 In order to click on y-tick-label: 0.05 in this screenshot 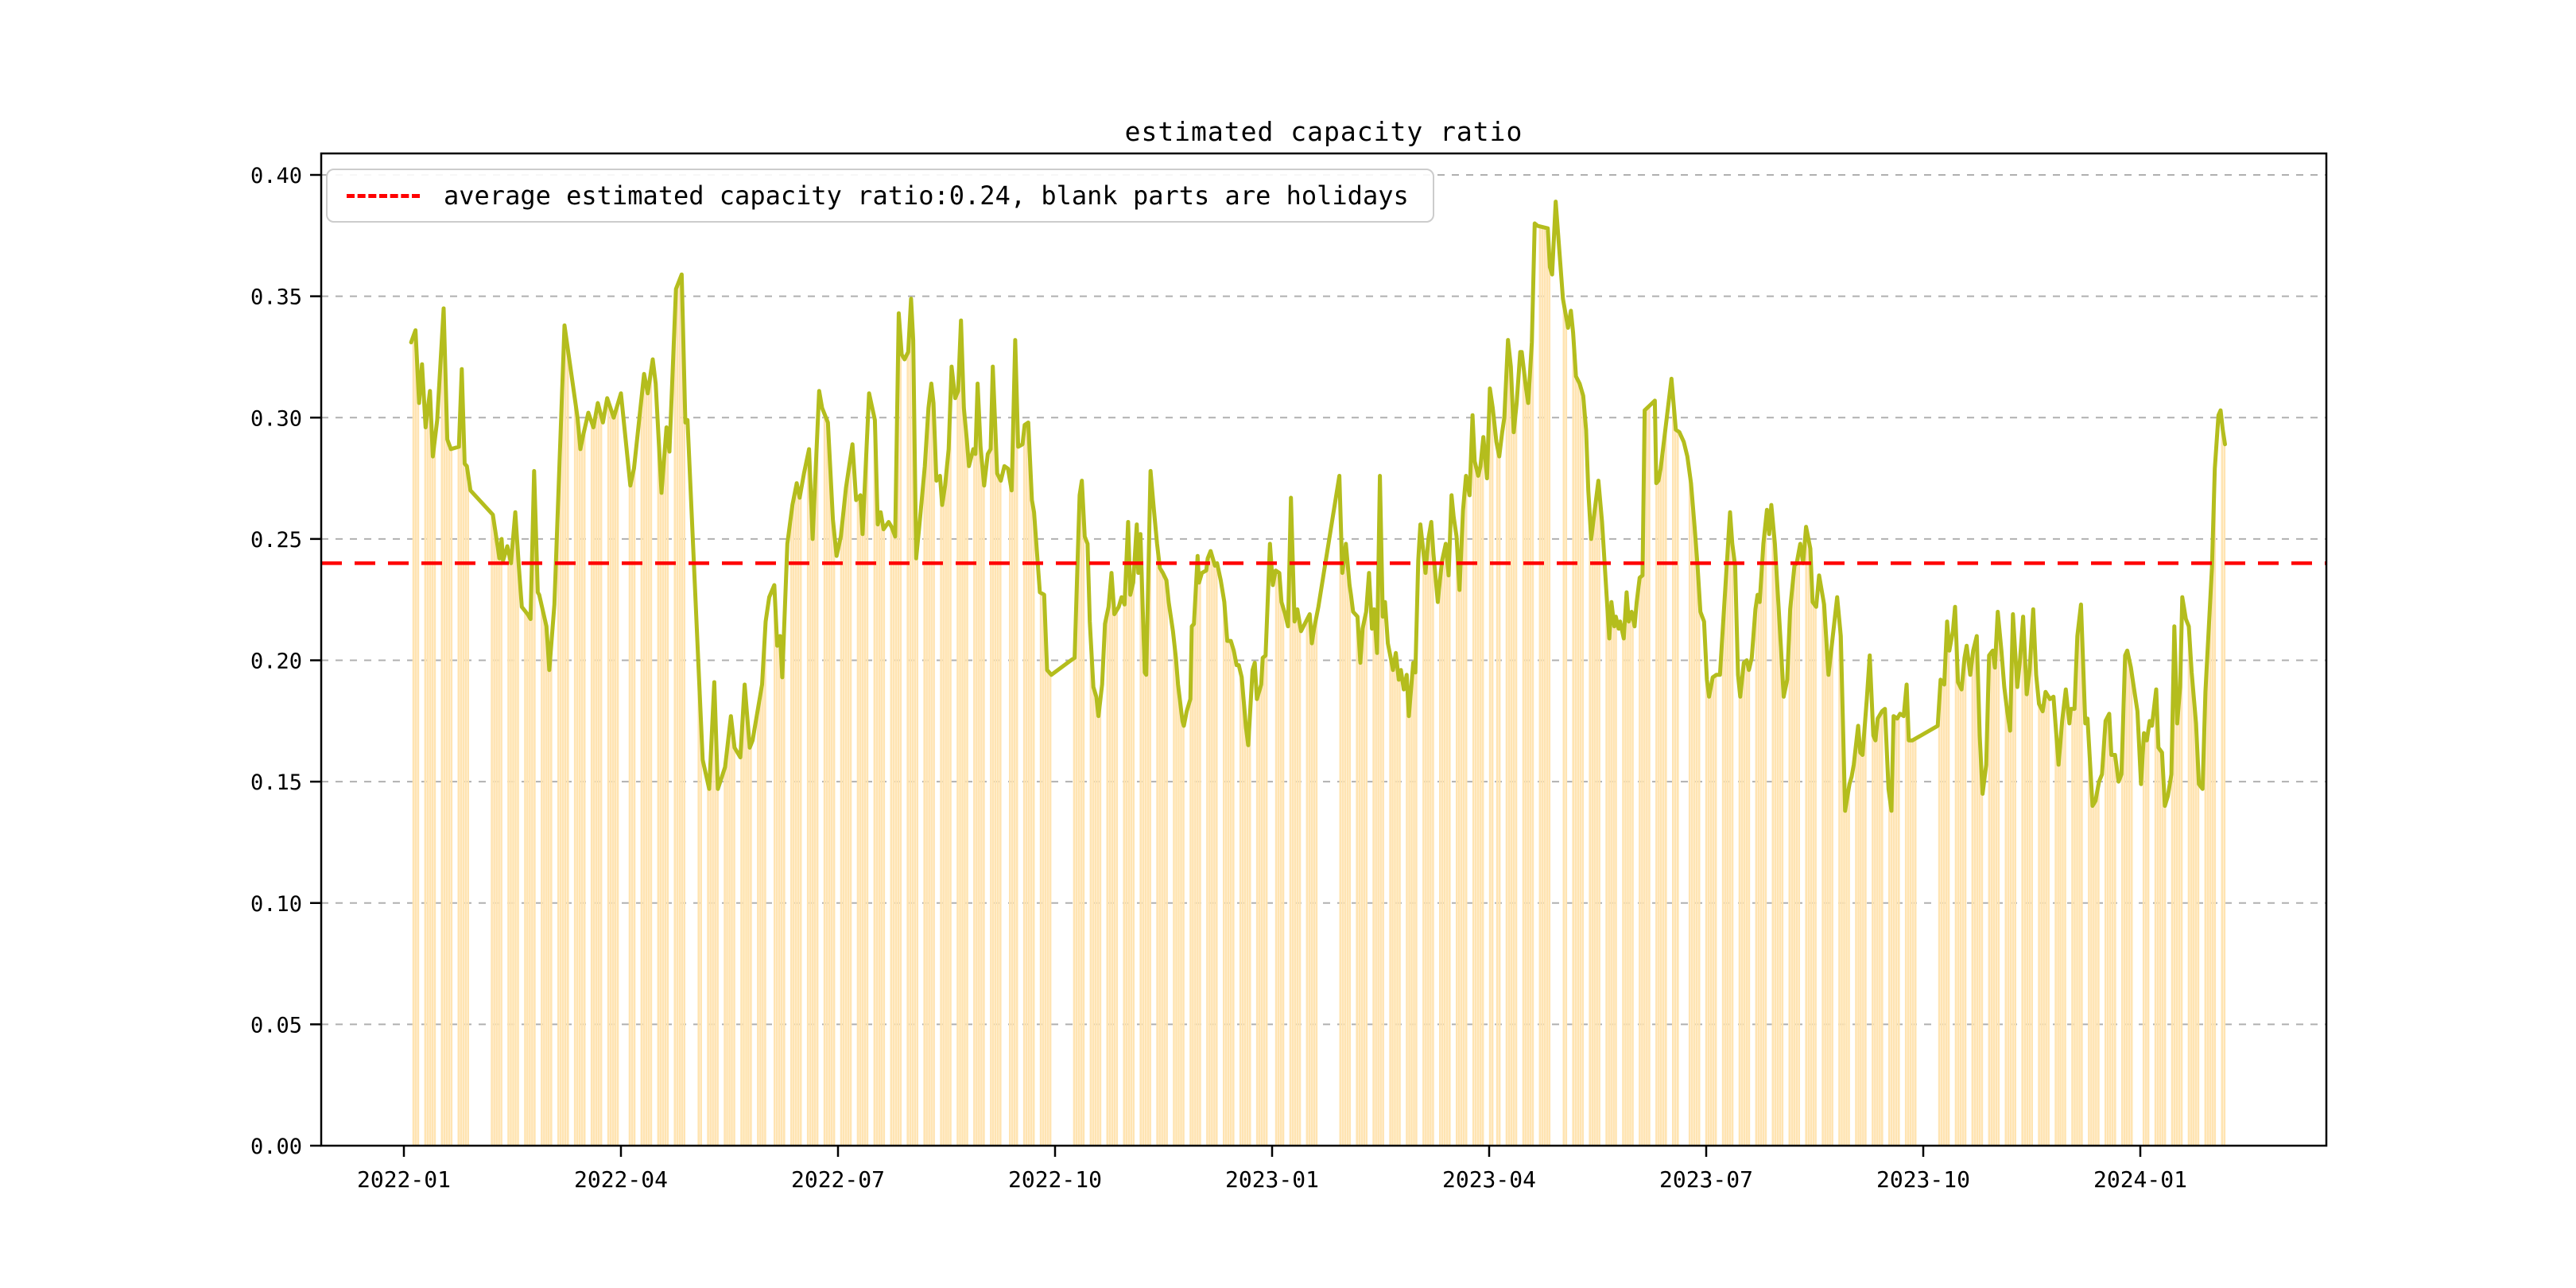, I will do `click(276, 1025)`.